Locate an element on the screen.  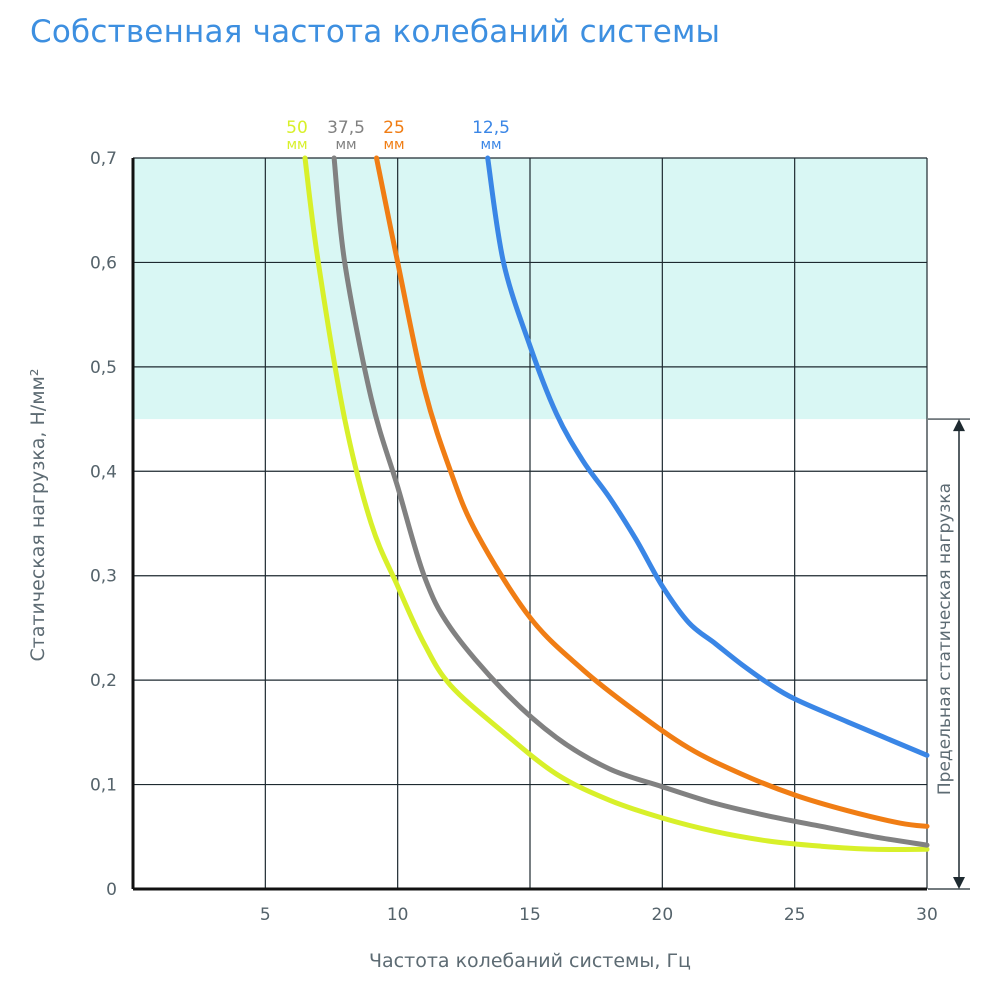
y-tick-label: 0,5 is located at coordinates (103, 368).